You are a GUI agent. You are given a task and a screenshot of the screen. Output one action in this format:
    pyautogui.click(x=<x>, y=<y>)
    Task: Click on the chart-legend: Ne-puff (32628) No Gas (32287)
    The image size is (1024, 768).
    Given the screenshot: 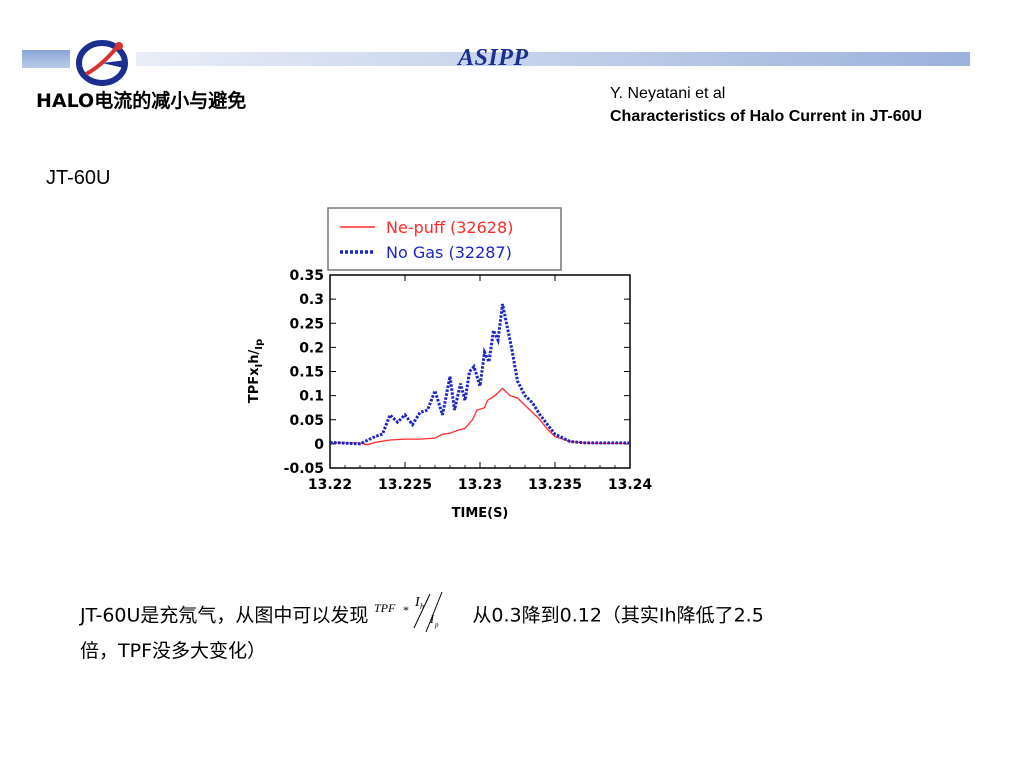 What is the action you would take?
    pyautogui.click(x=444, y=239)
    